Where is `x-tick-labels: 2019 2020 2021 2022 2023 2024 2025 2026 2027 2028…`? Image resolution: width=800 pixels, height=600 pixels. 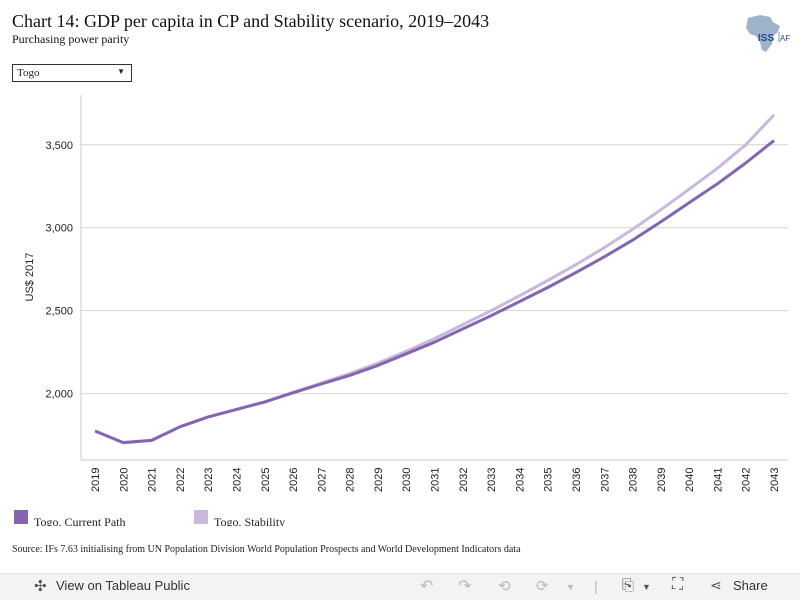 x-tick-labels: 2019 2020 2021 2022 2023 2024 2025 2026 2027 2028… is located at coordinates (435, 480).